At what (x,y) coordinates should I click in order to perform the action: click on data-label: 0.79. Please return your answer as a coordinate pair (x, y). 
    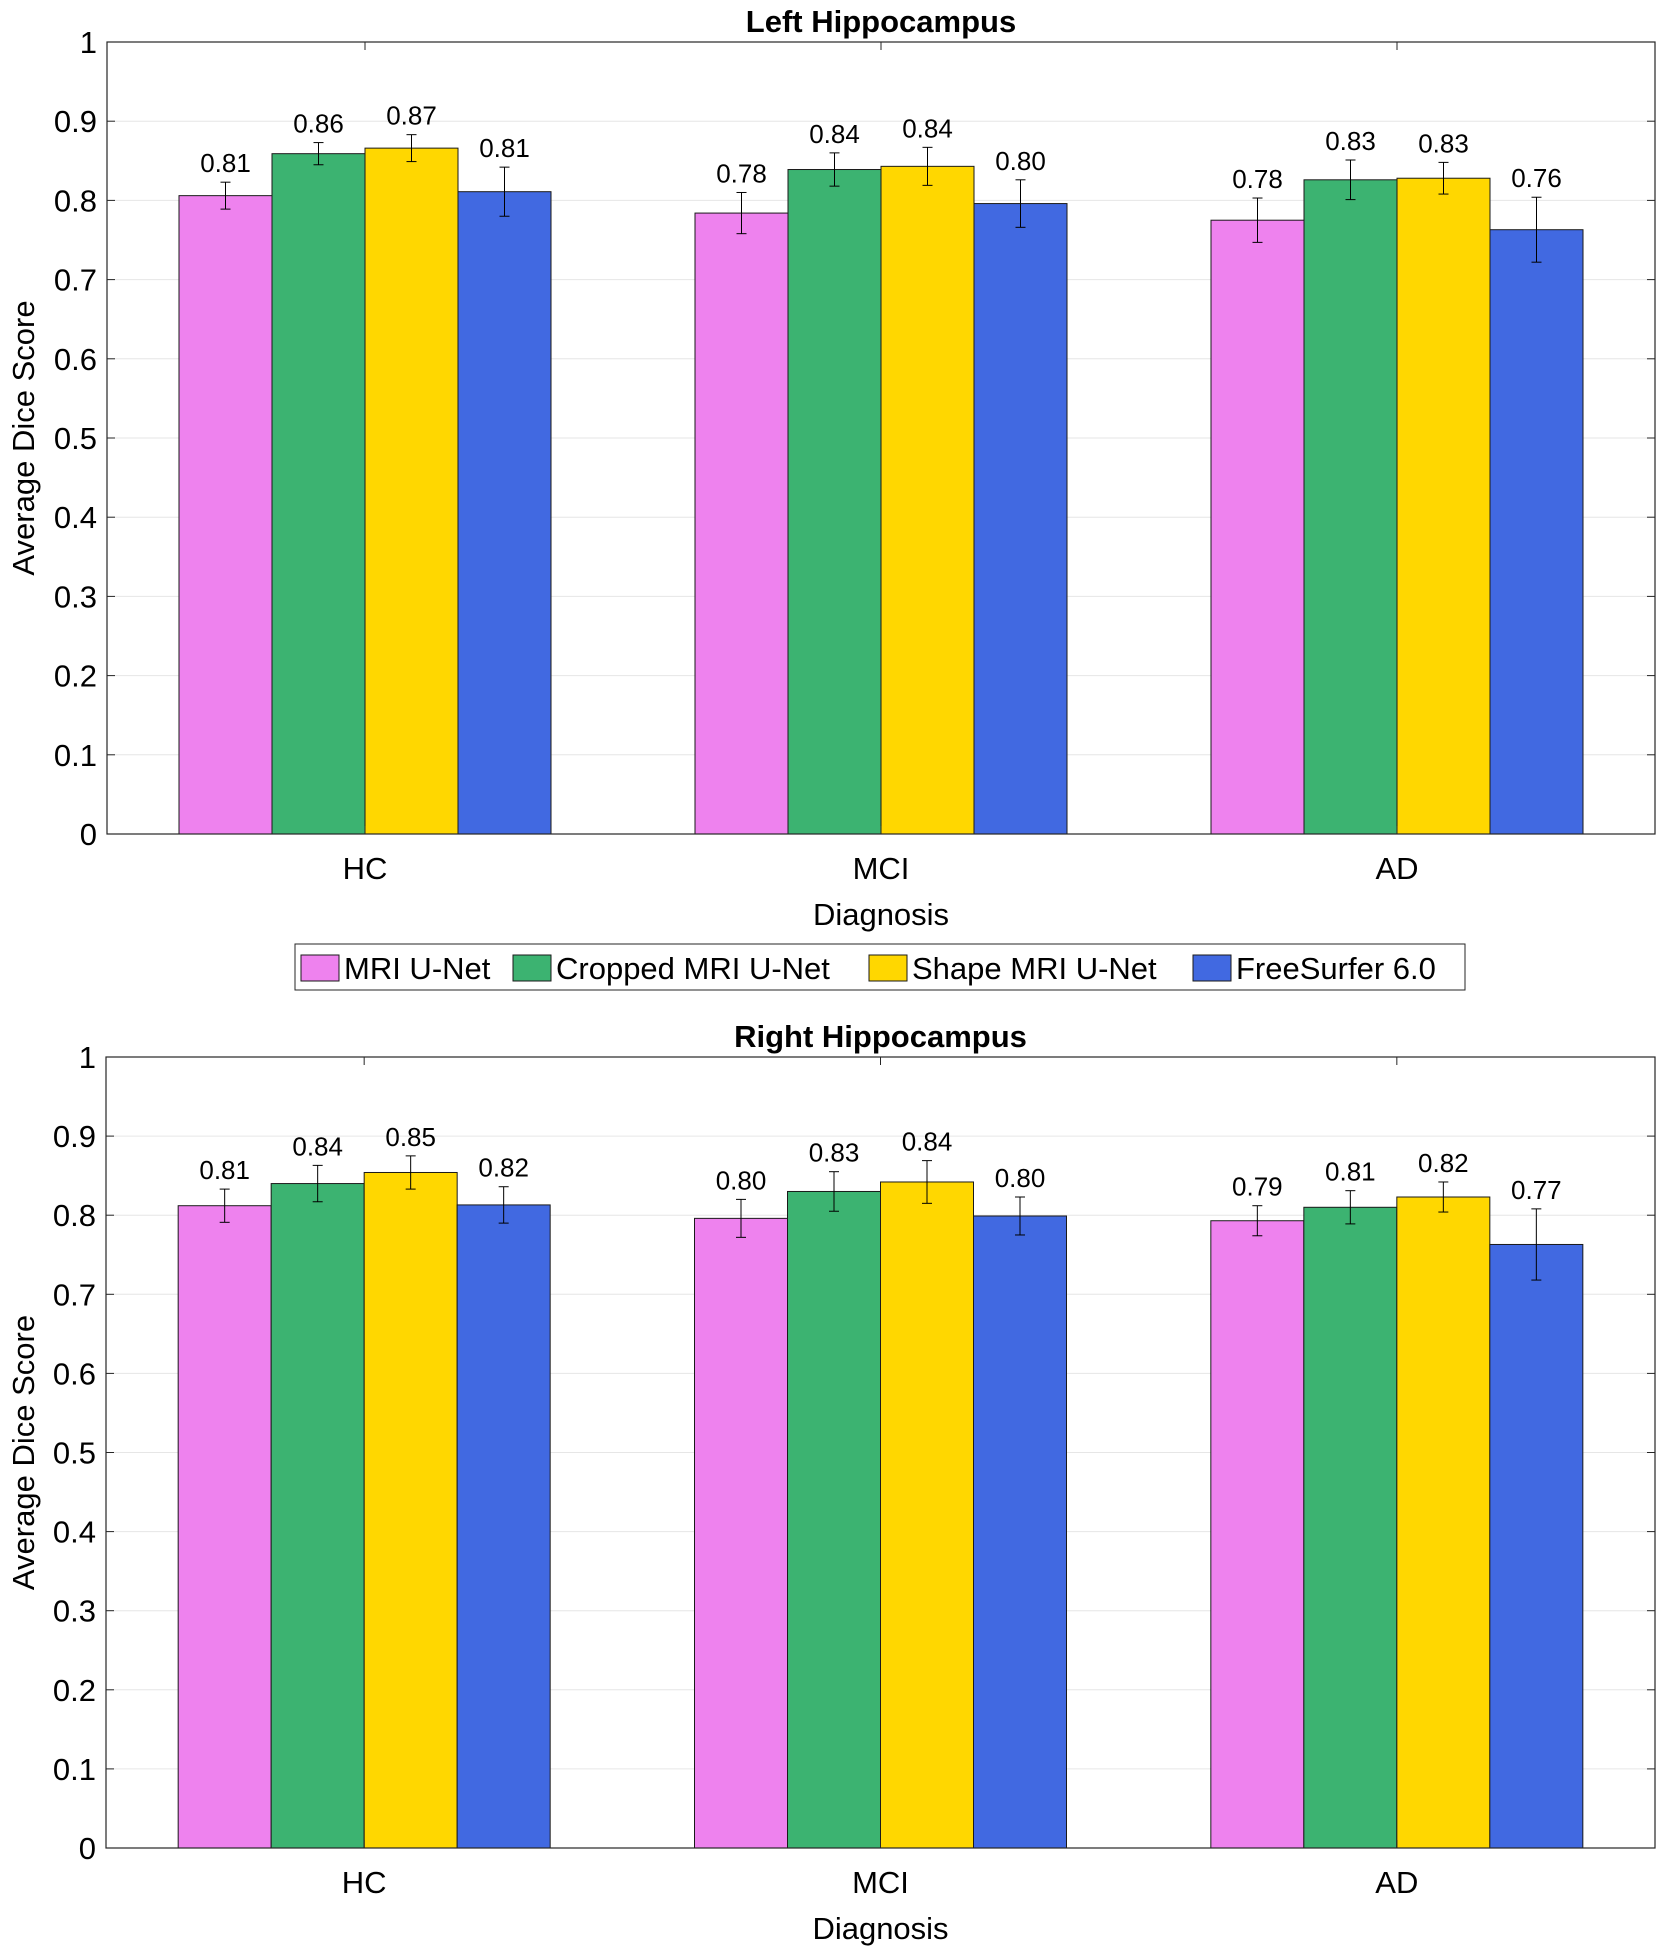
    Looking at the image, I should click on (1257, 1187).